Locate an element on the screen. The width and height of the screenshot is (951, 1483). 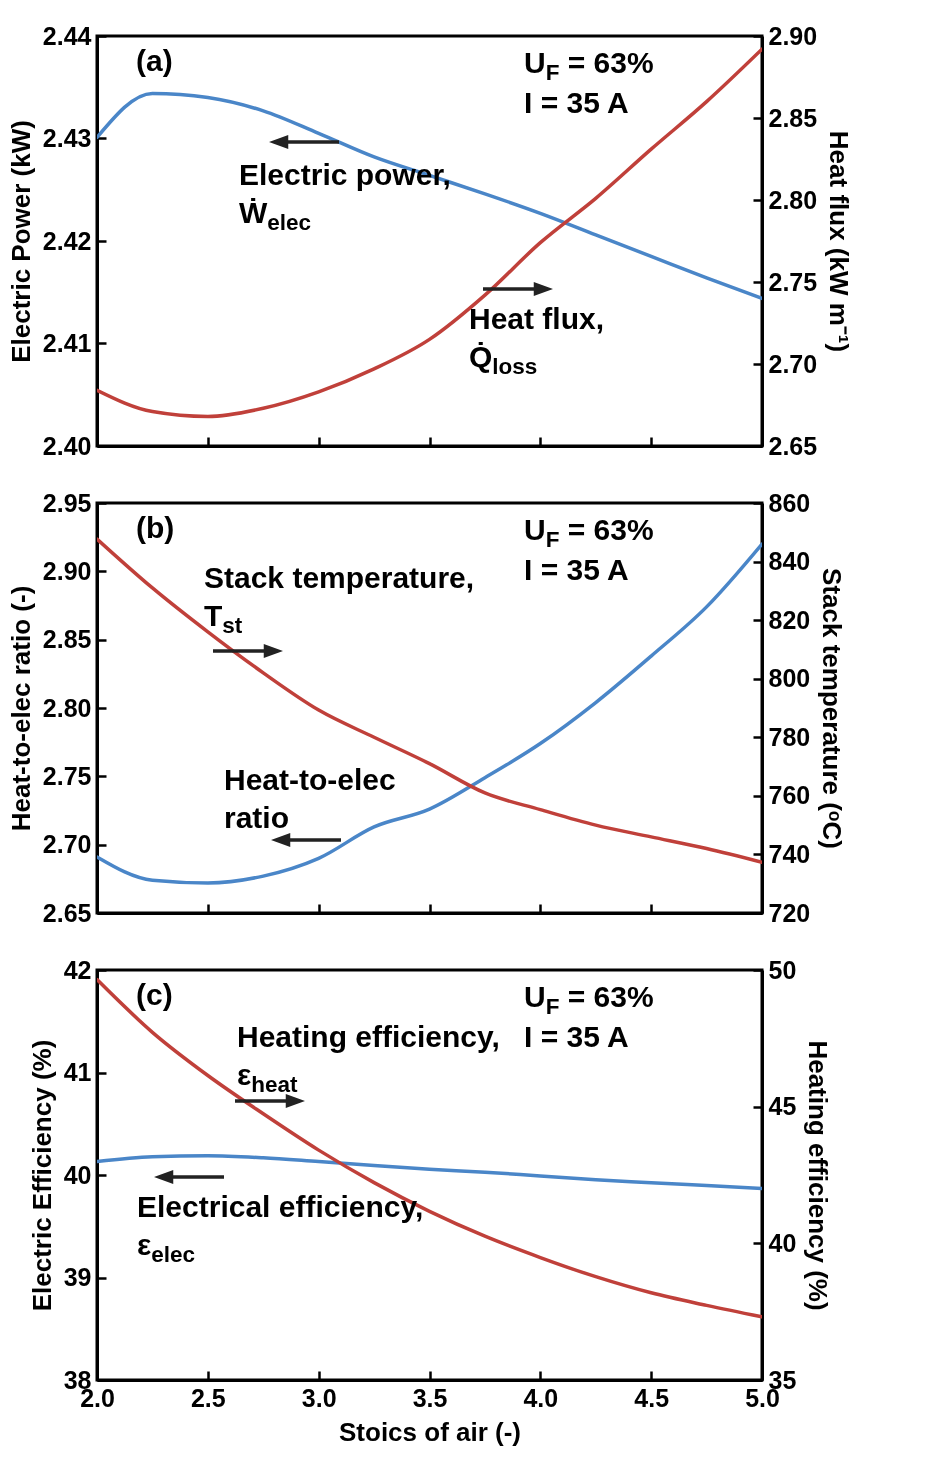
y2-tick-label: 840 is located at coordinates (789, 561).